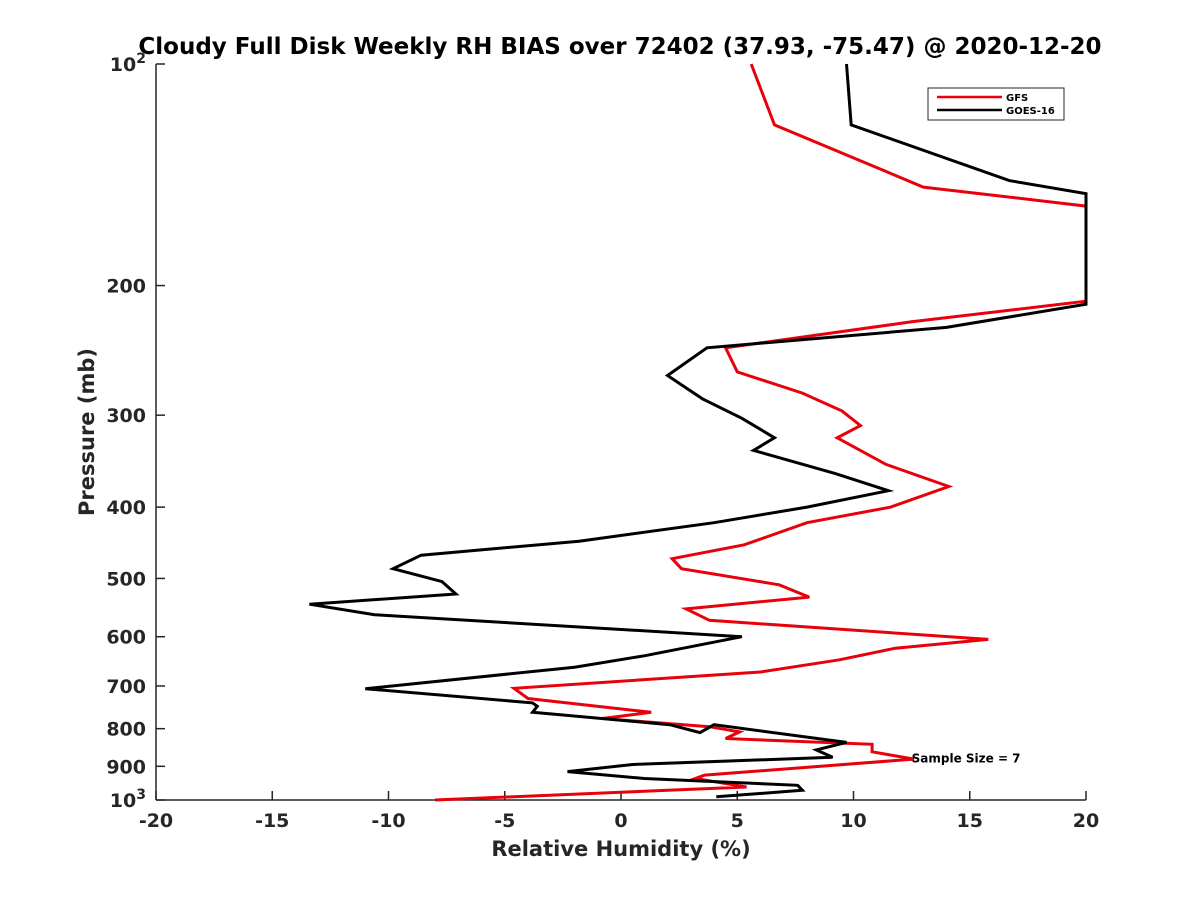 The height and width of the screenshot is (900, 1200). Describe the element at coordinates (504, 821) in the screenshot. I see `x-tick-label: -5` at that location.